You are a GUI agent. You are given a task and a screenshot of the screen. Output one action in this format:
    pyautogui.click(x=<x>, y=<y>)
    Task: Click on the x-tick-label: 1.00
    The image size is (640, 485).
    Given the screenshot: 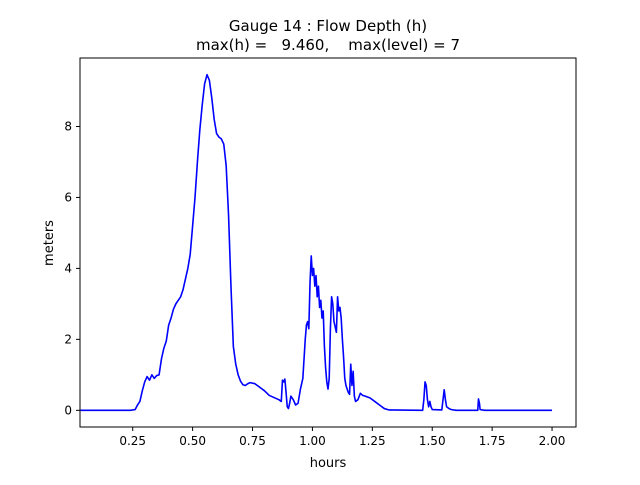 What is the action you would take?
    pyautogui.click(x=312, y=441)
    